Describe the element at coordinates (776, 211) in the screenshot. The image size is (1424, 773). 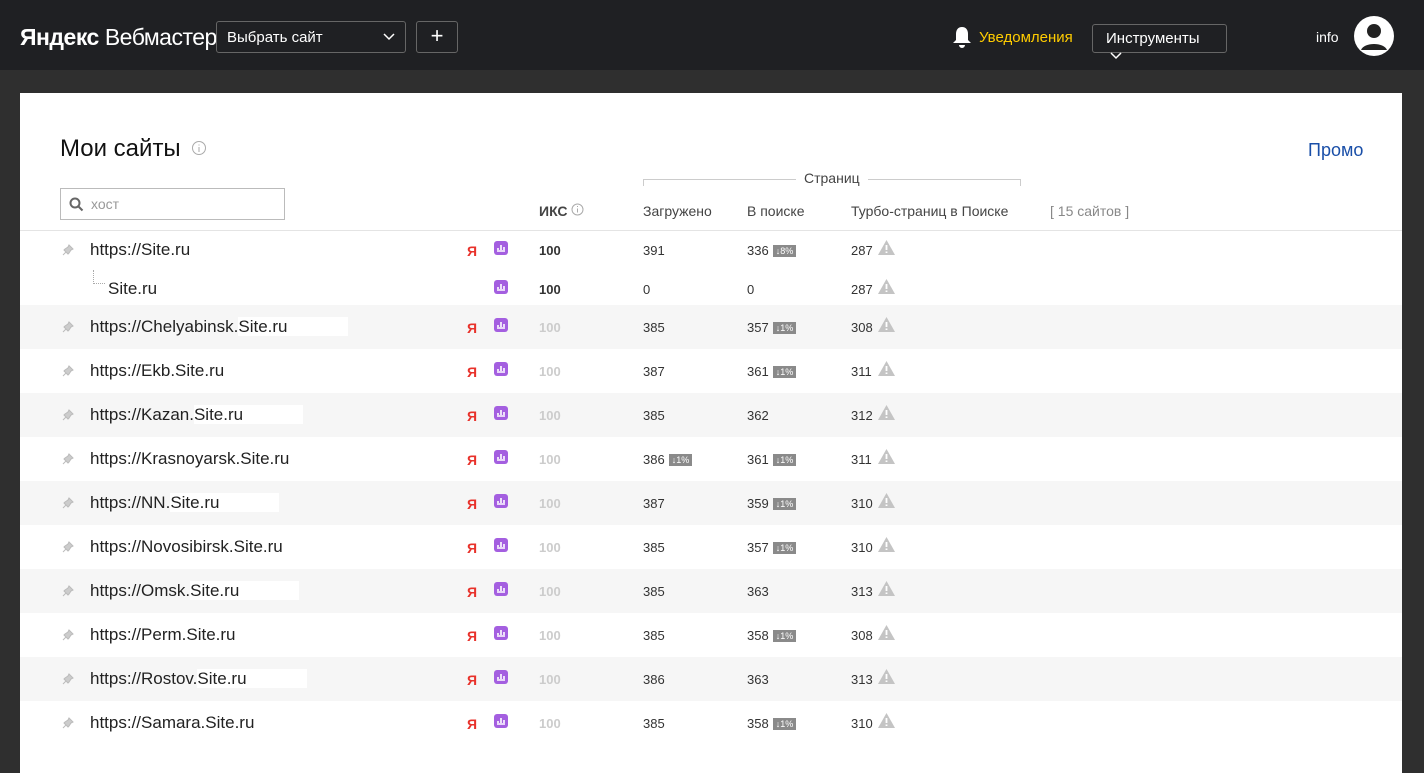
I see `in-search-header: В поиске` at that location.